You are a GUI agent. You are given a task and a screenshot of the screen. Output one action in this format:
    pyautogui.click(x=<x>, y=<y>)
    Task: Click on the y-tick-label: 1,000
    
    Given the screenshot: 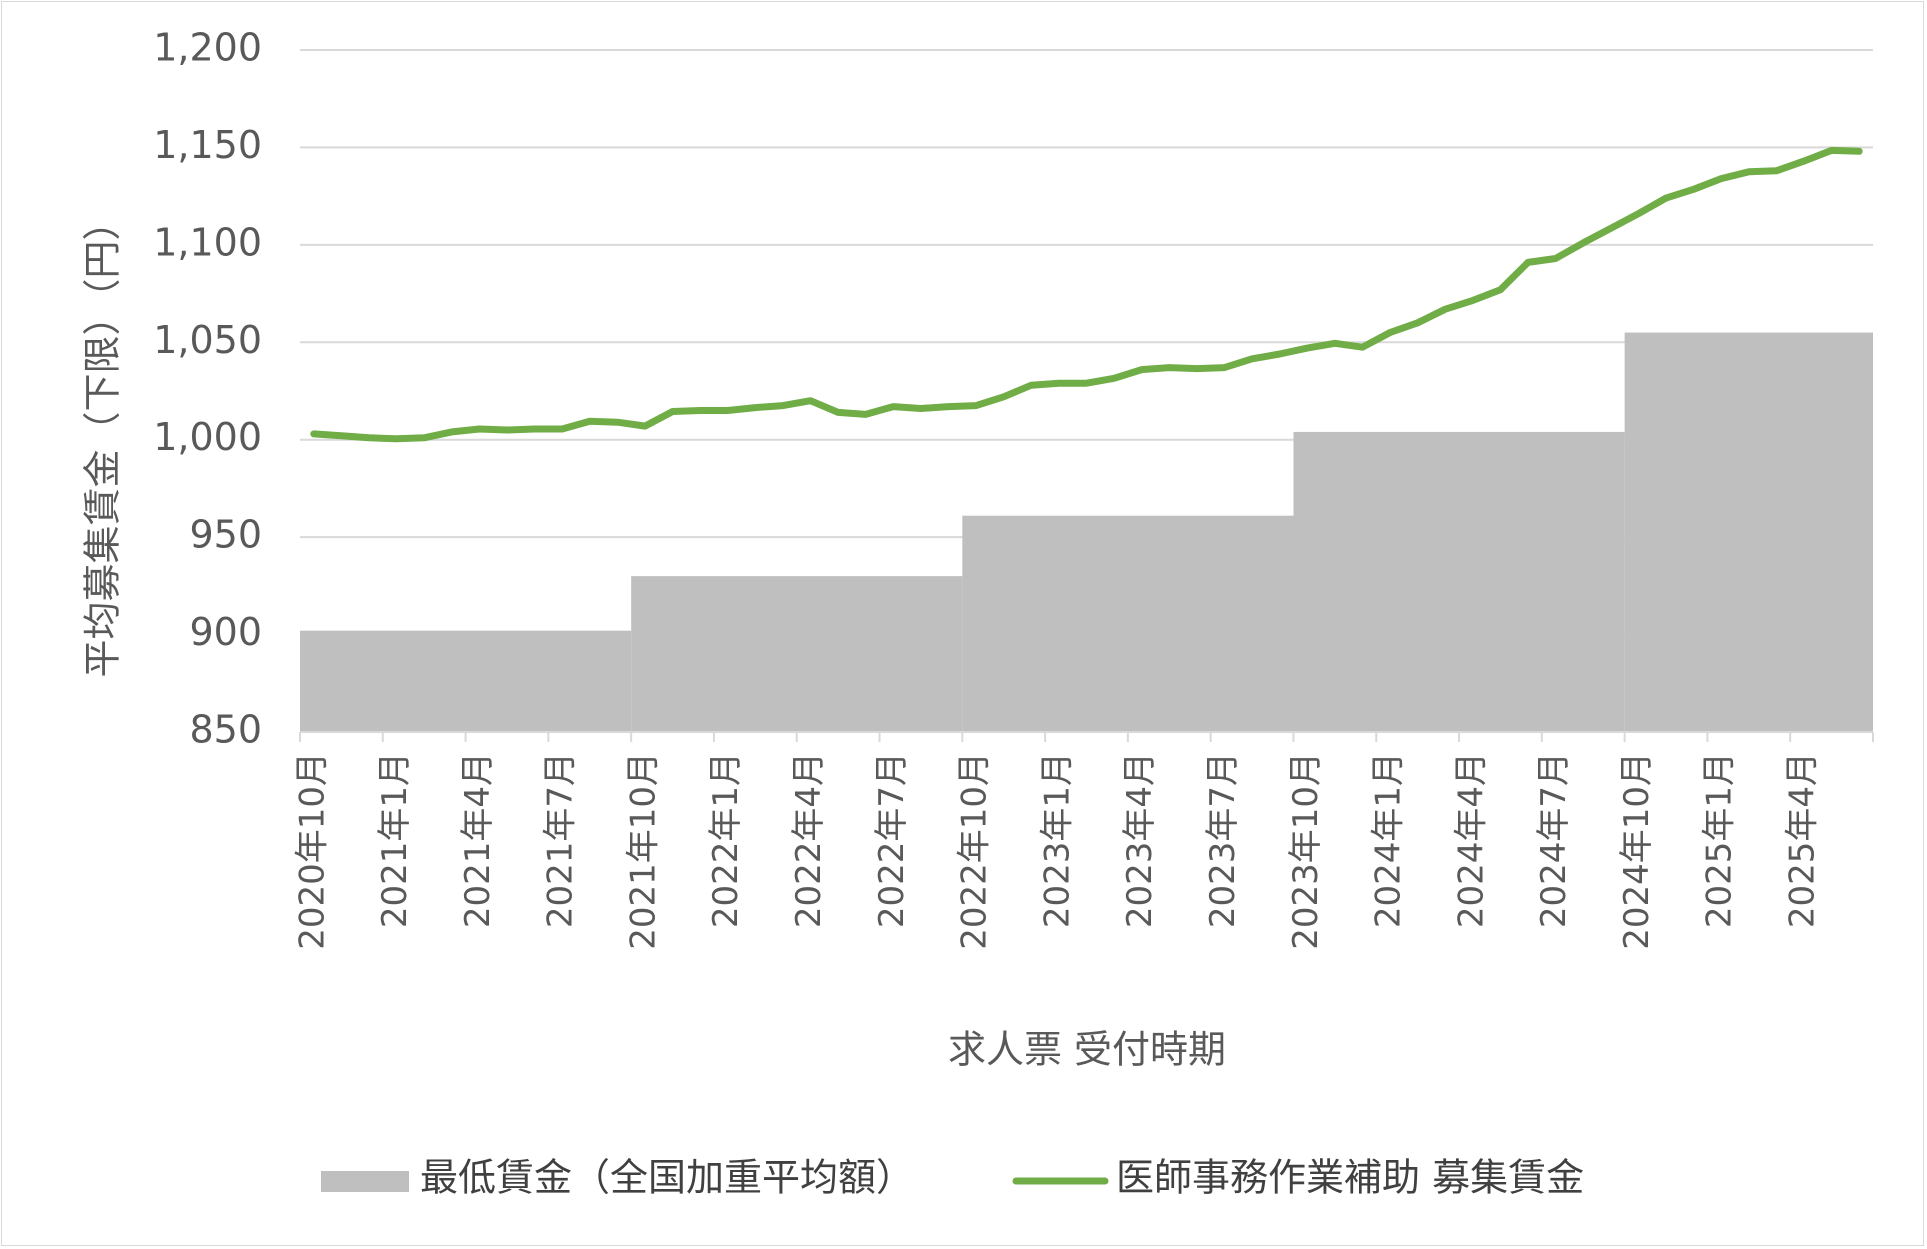 What is the action you would take?
    pyautogui.click(x=207, y=437)
    